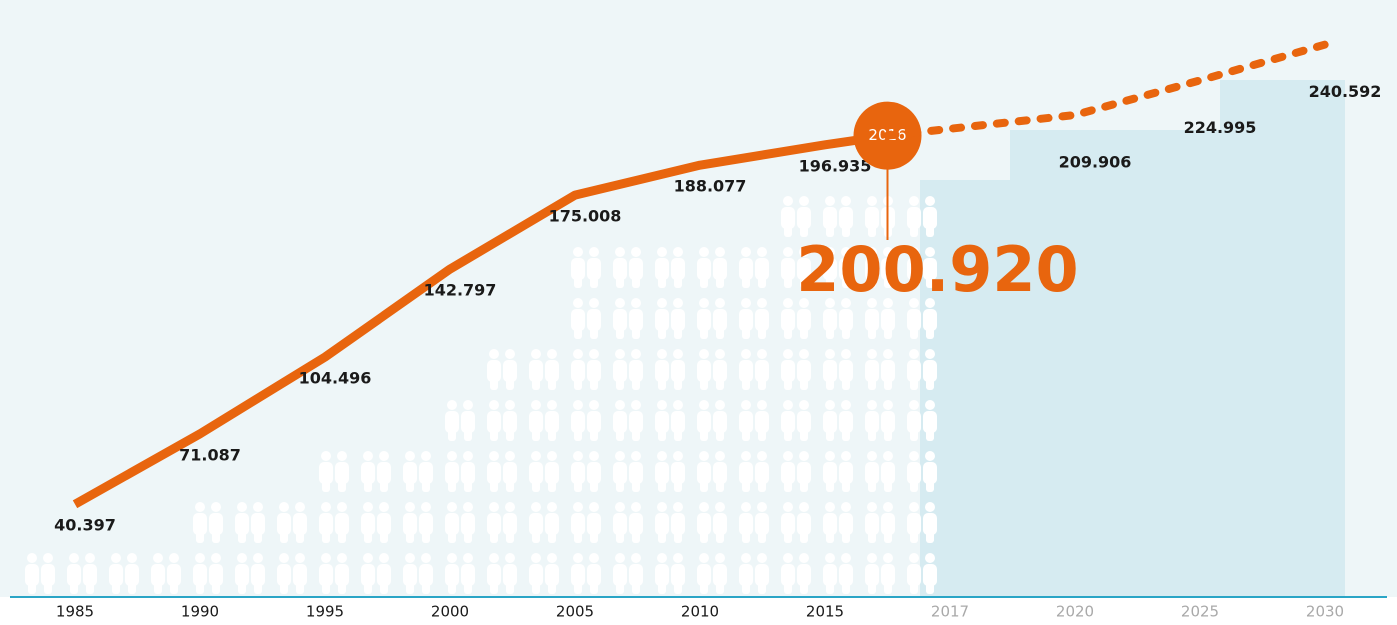 The image size is (1397, 625). What do you see at coordinates (210, 454) in the screenshot?
I see `data-label: 71.087` at bounding box center [210, 454].